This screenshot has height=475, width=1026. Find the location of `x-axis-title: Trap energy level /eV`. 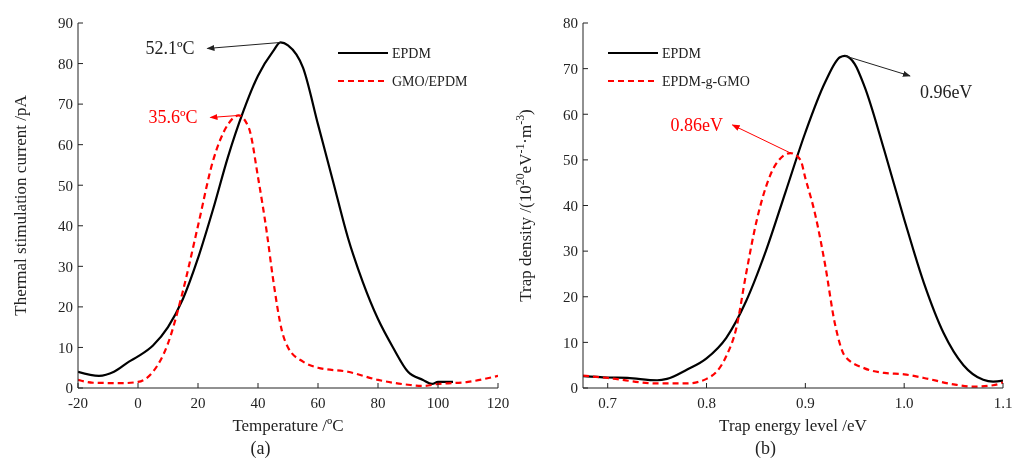

x-axis-title: Trap energy level /eV is located at coordinates (793, 425).